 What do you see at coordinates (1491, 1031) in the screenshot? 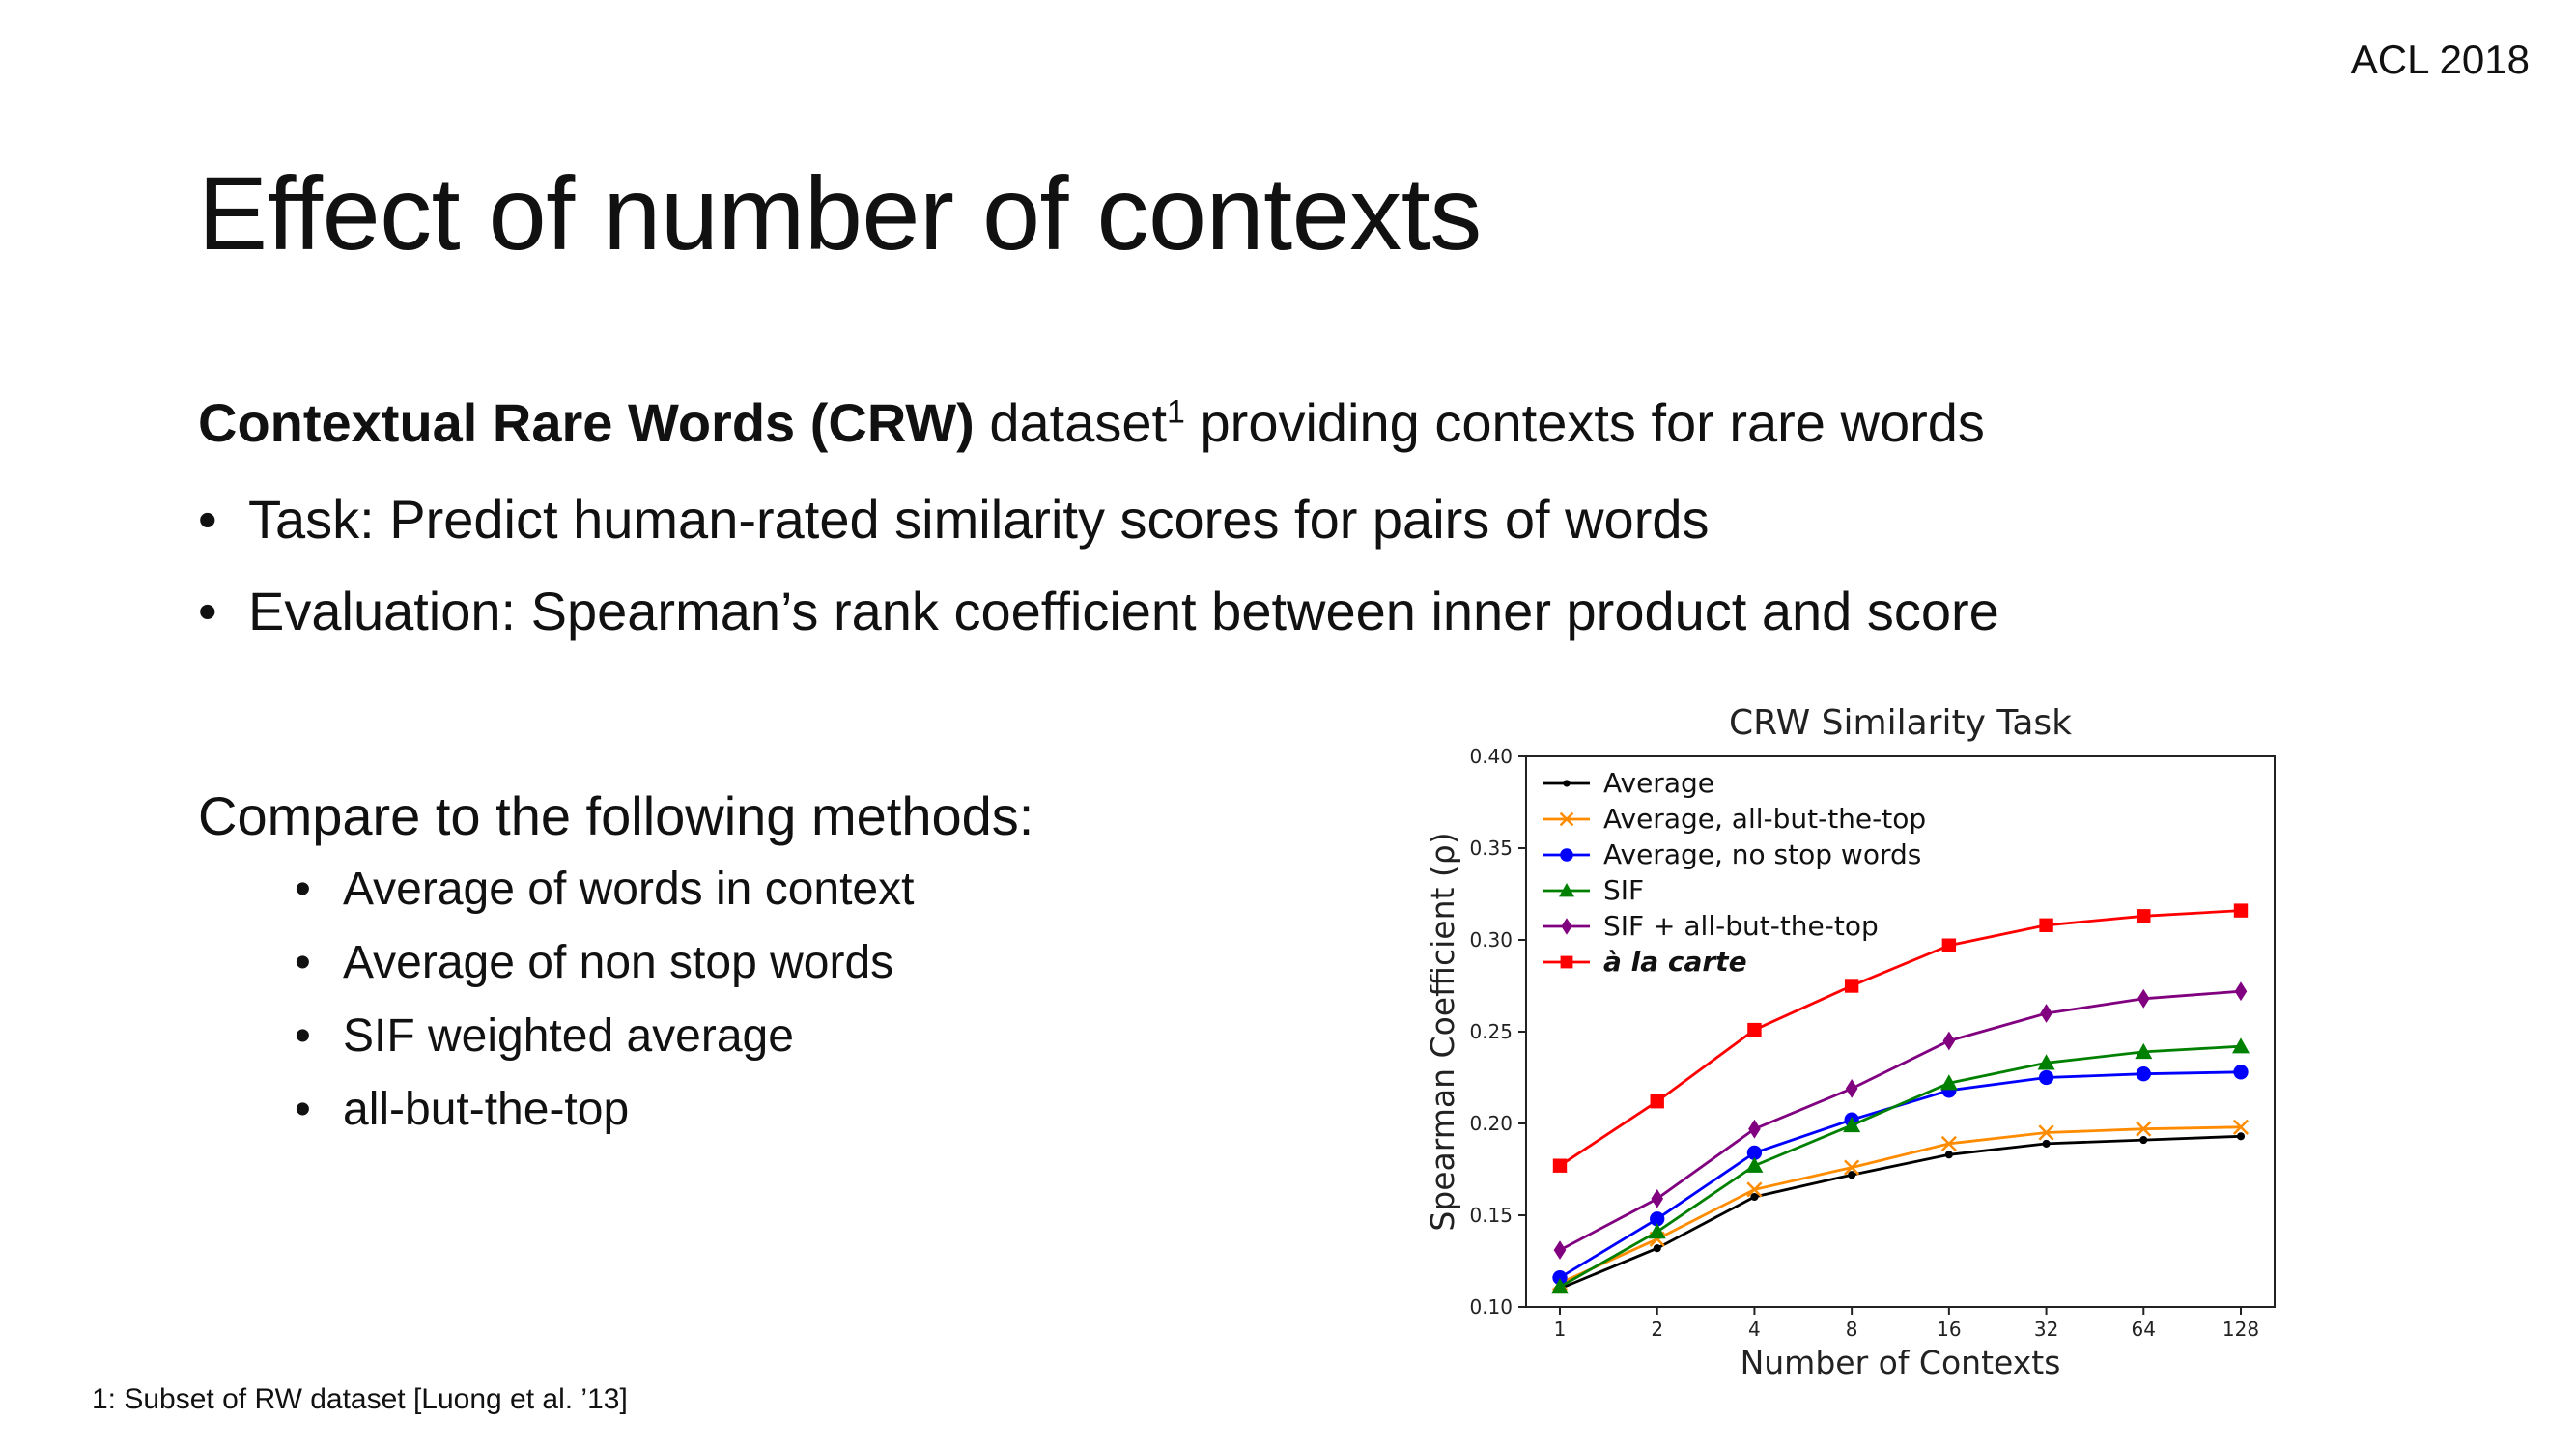
I see `y-tick-label: 0.25` at bounding box center [1491, 1031].